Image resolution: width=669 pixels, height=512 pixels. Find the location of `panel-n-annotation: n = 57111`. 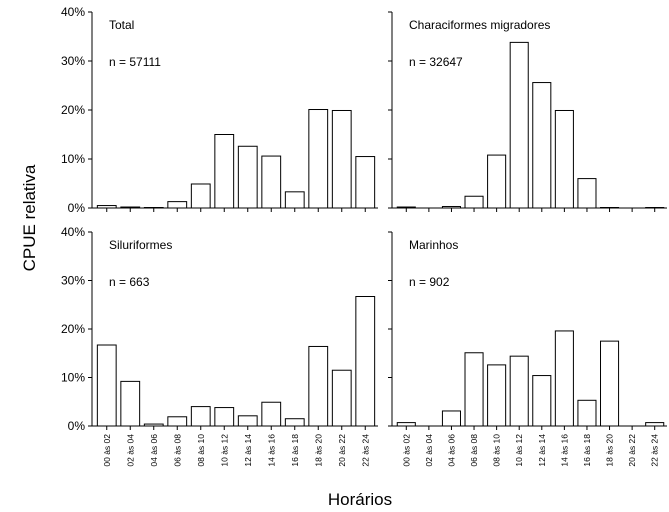

panel-n-annotation: n = 57111 is located at coordinates (135, 62).